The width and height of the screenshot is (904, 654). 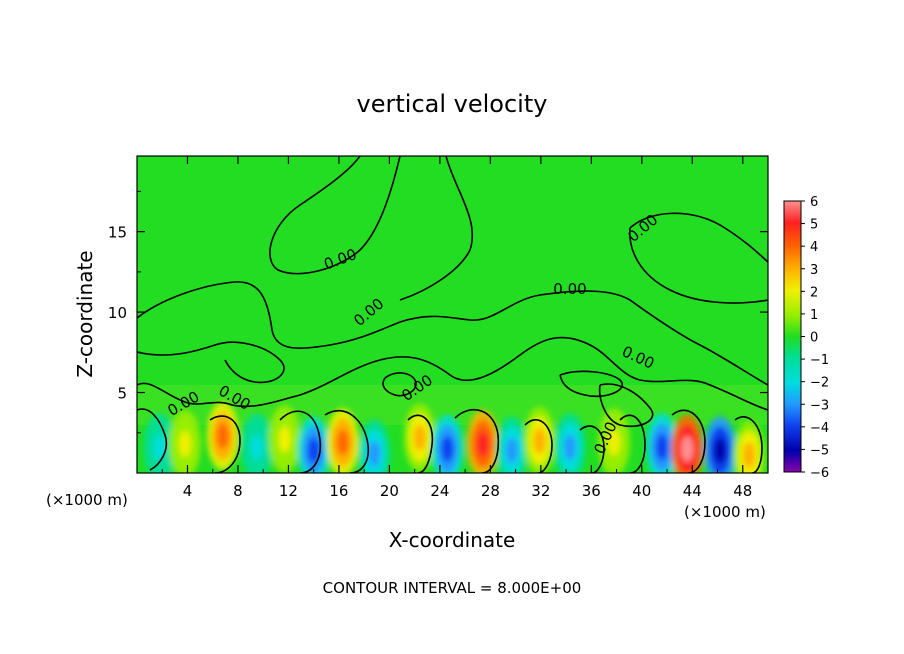 I want to click on colorbar, so click(x=792, y=336).